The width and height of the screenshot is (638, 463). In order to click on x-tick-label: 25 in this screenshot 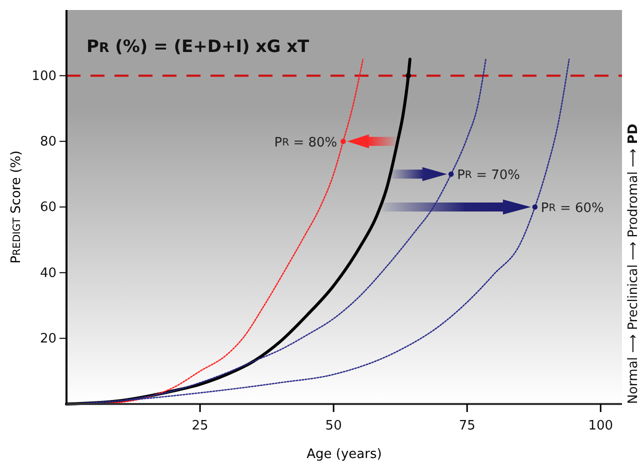, I will do `click(200, 426)`.